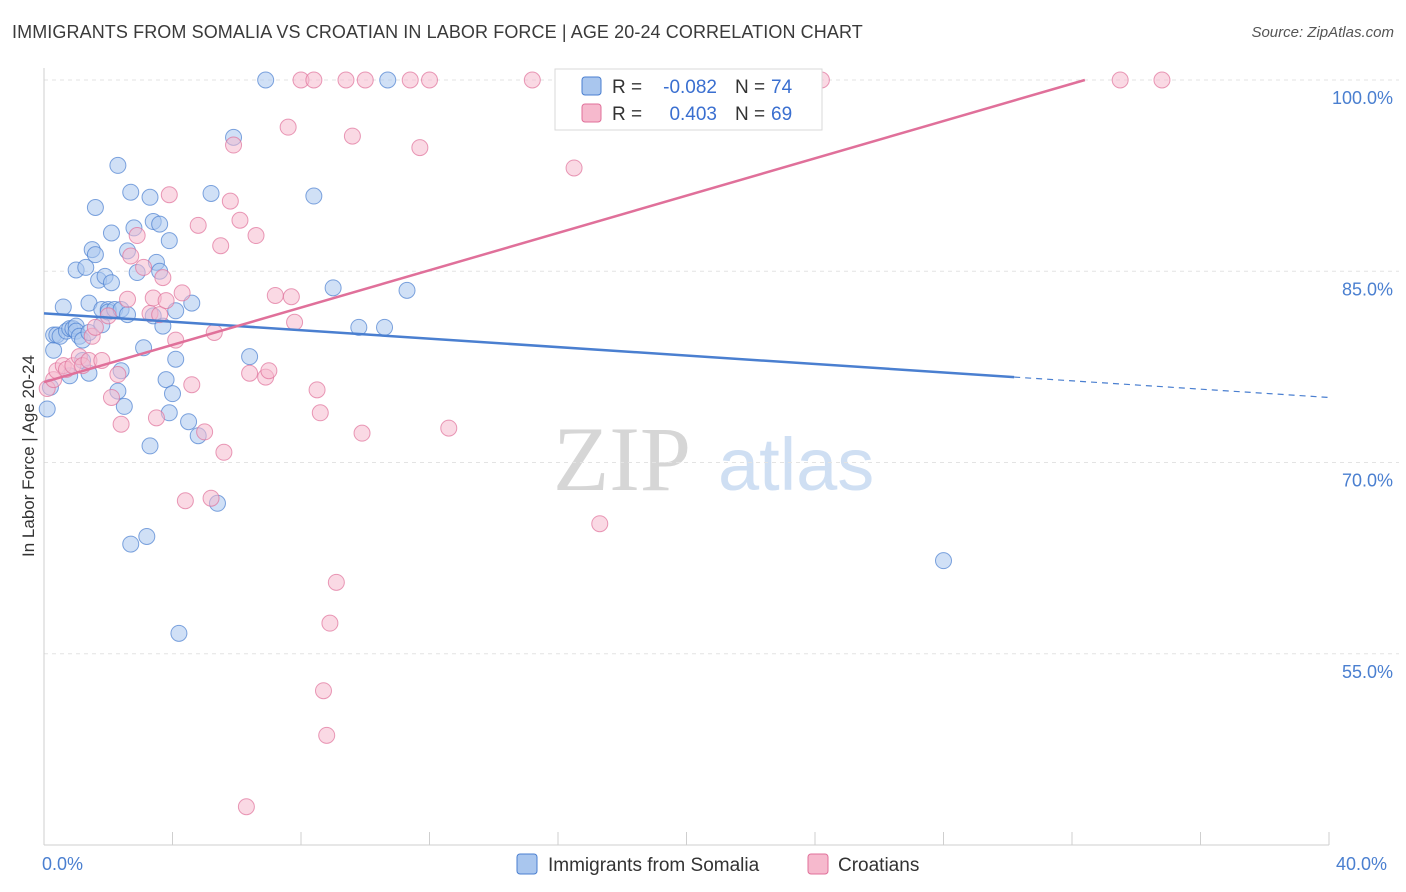  What do you see at coordinates (28, 456) in the screenshot?
I see `y-axis-title: In Labor Force | Age 20-24` at bounding box center [28, 456].